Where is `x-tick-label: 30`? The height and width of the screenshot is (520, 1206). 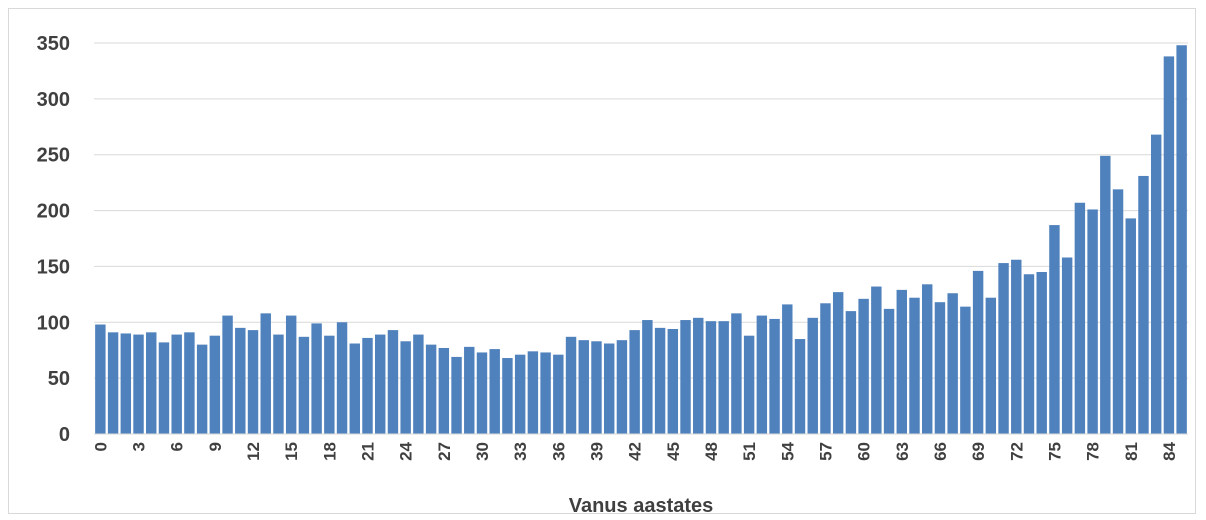
x-tick-label: 30 is located at coordinates (482, 451).